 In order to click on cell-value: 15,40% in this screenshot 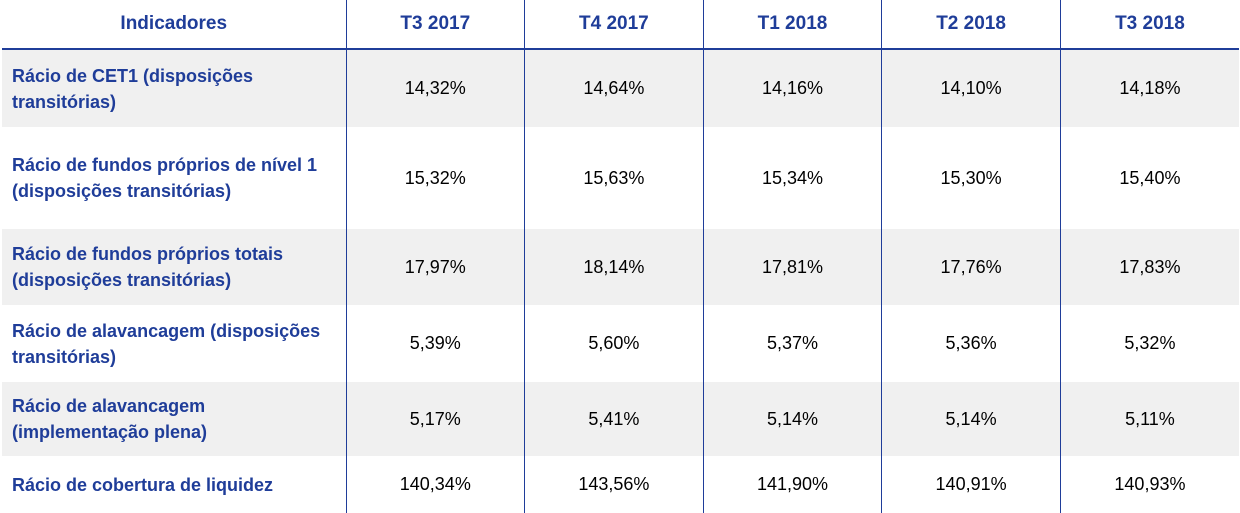, I will do `click(1149, 178)`.